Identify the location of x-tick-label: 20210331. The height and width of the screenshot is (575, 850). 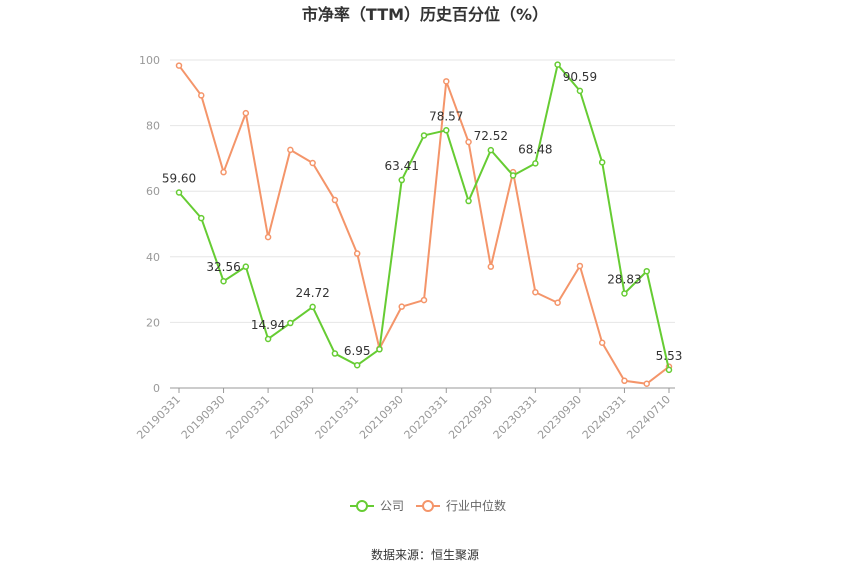
(337, 417).